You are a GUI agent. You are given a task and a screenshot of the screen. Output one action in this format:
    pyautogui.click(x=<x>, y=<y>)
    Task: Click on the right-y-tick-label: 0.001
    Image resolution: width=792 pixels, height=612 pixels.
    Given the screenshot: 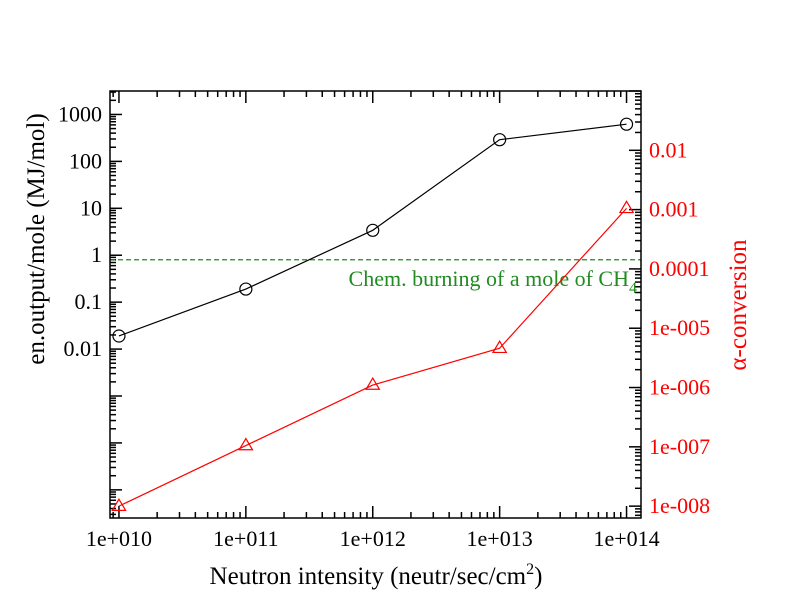 What is the action you would take?
    pyautogui.click(x=674, y=209)
    